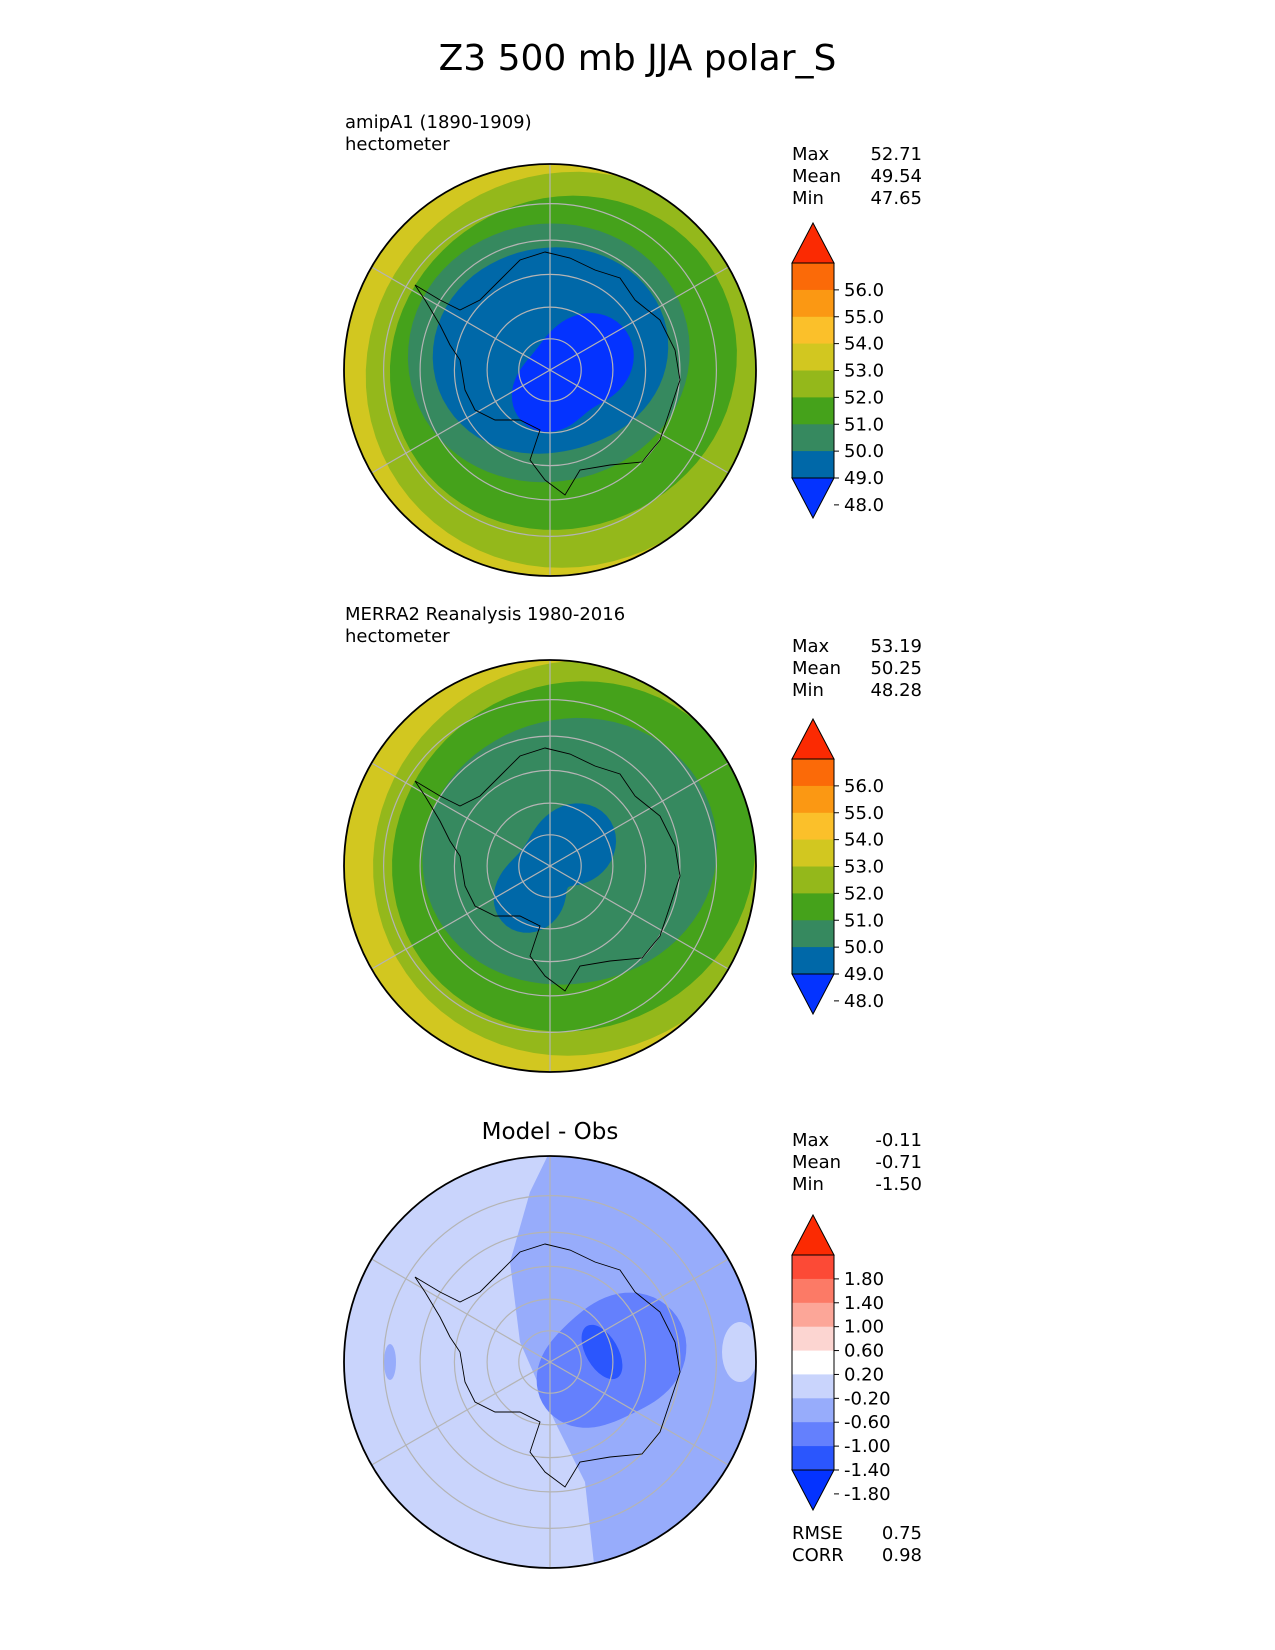 The image size is (1275, 1650). I want to click on colorbar-tick-label: -0.20, so click(867, 1398).